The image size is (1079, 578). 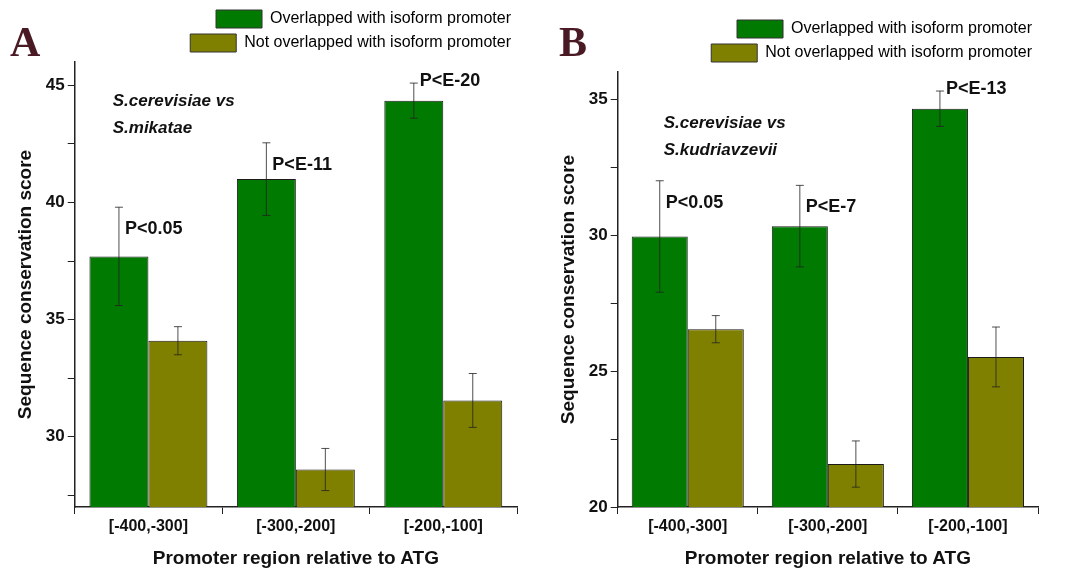 I want to click on y-tick-label: 40, so click(x=55, y=202).